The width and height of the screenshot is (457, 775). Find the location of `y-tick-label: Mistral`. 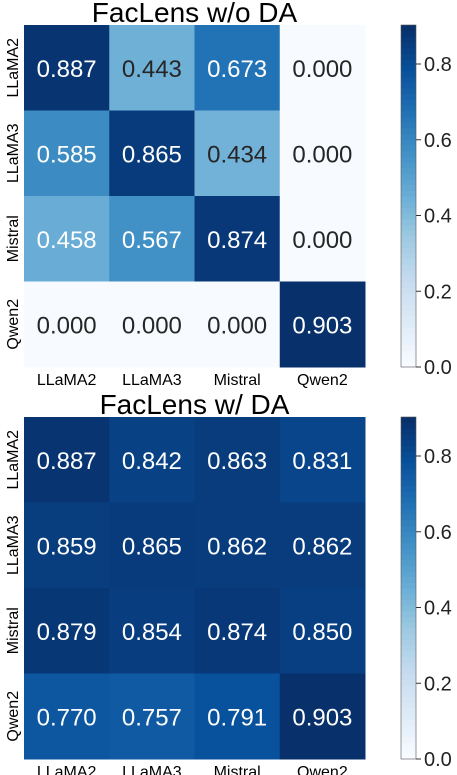

y-tick-label: Mistral is located at coordinates (13, 238).